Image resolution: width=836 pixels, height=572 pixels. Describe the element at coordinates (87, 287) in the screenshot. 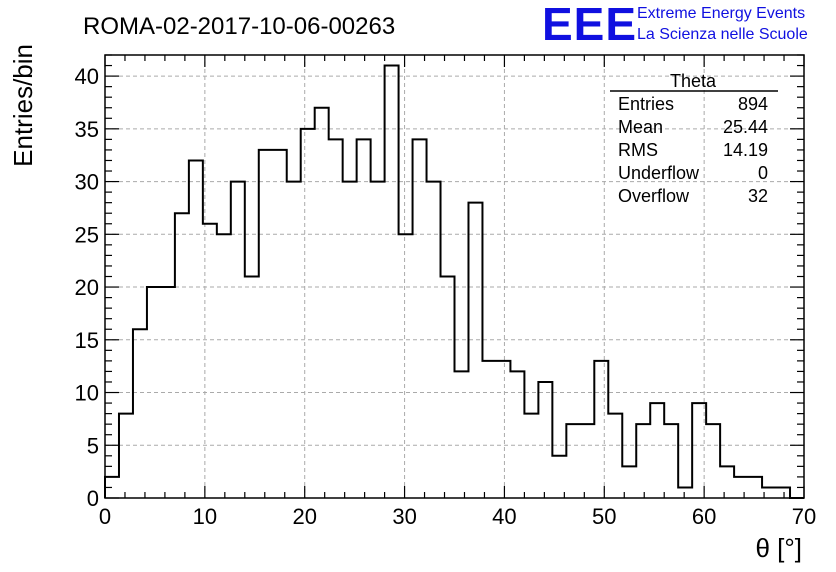

I see `y-tick-label: 20` at that location.